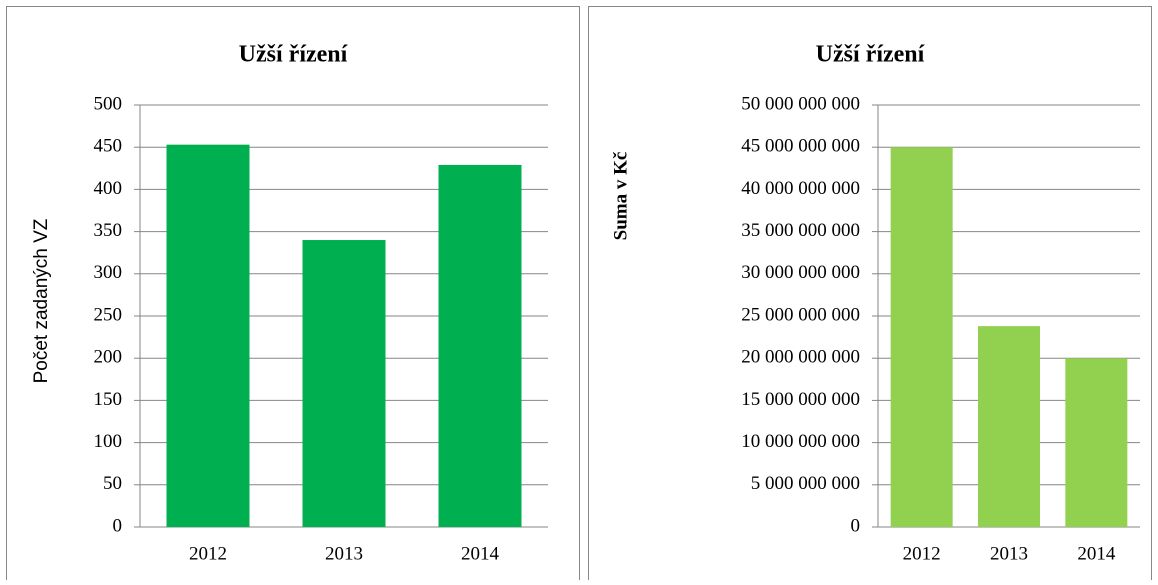  I want to click on y-tick-label: 10 000 000 000, so click(800, 441).